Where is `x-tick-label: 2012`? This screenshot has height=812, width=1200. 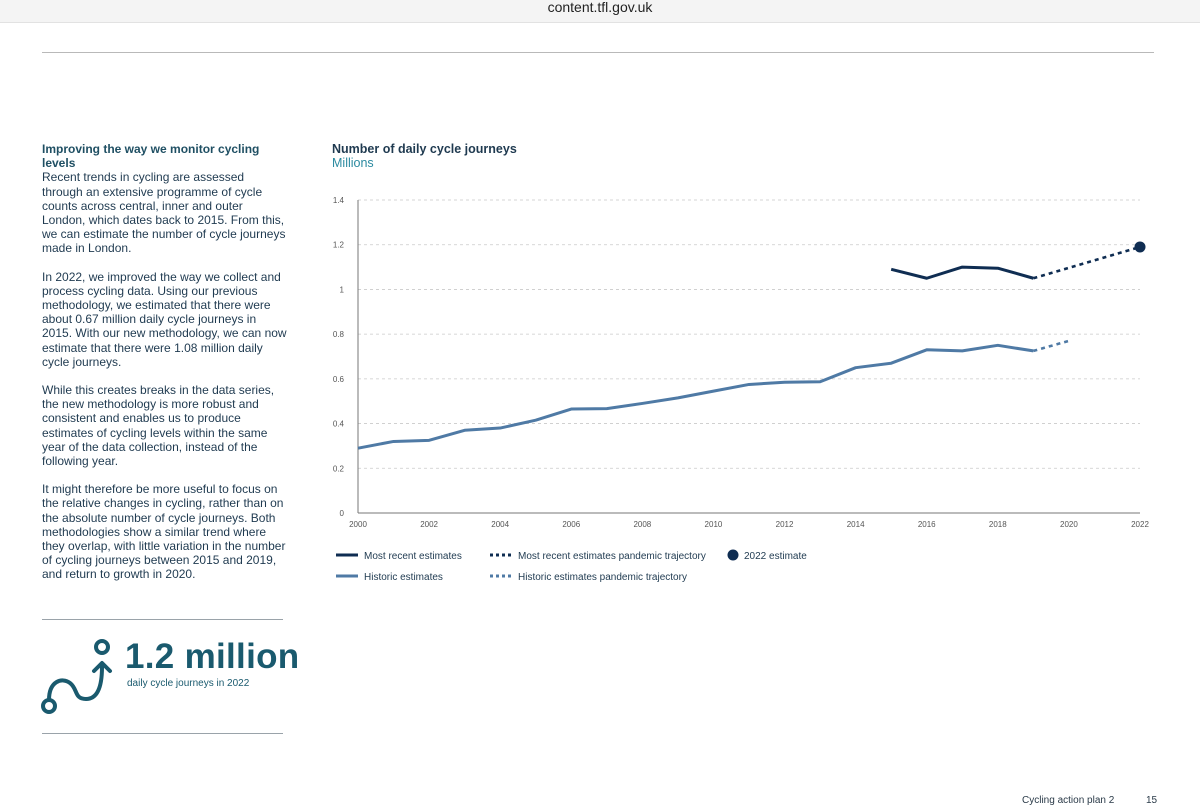
x-tick-label: 2012 is located at coordinates (785, 524).